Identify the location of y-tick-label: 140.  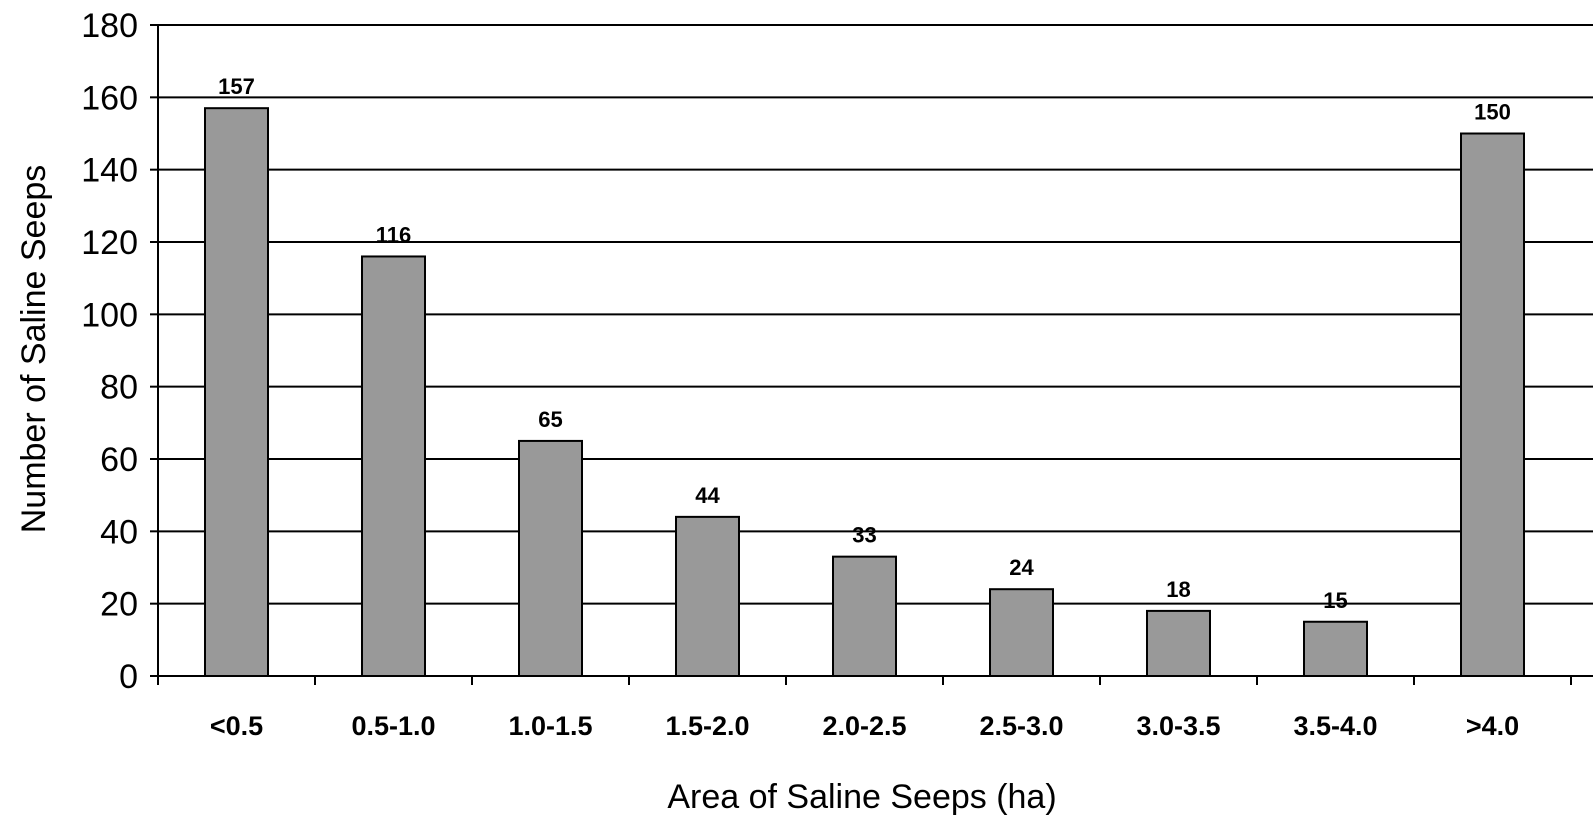
(109, 171).